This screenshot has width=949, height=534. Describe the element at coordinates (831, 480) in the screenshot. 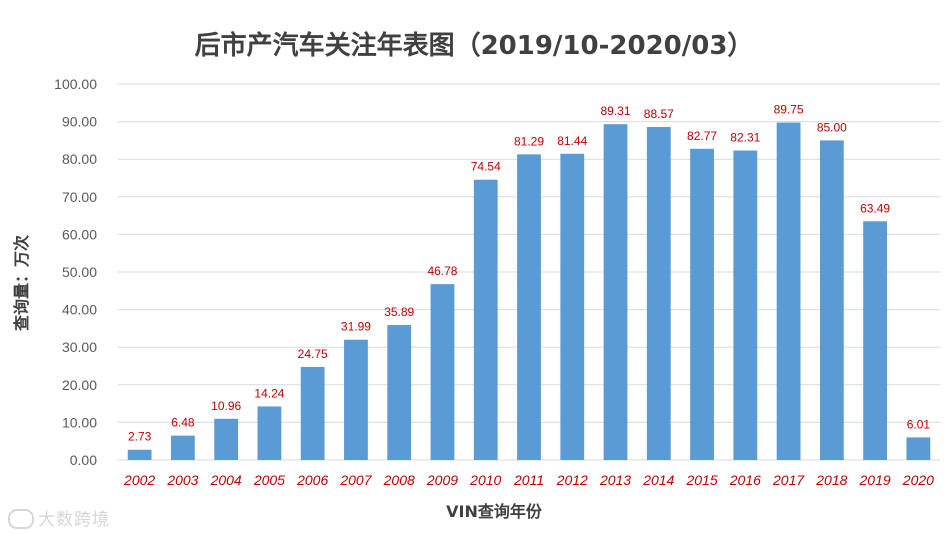

I see `x-tick-label: 2018` at that location.